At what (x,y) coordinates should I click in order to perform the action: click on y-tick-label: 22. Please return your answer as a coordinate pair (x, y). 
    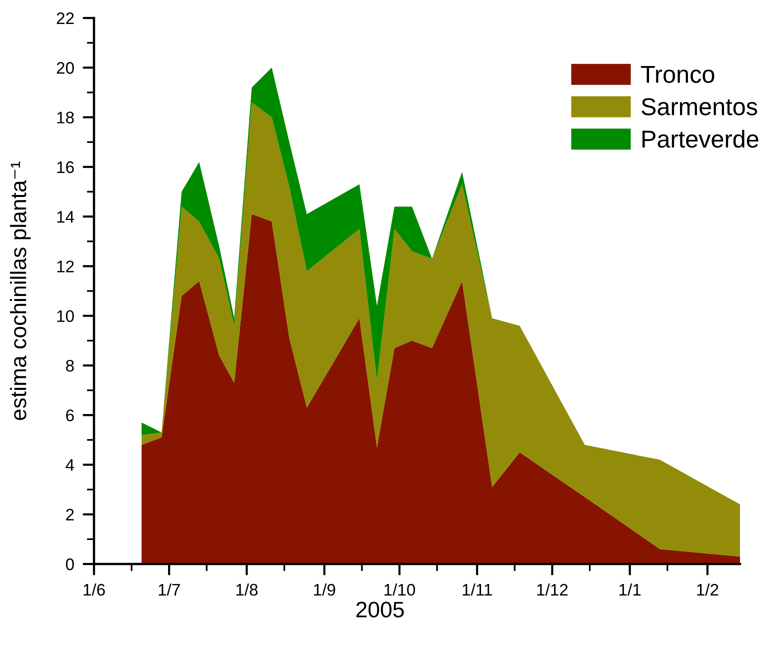
    Looking at the image, I should click on (65, 18).